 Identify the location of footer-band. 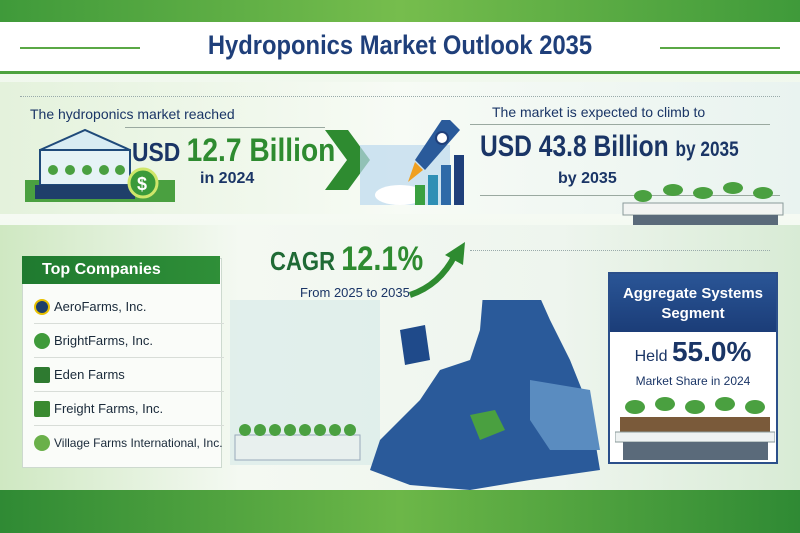
(400, 511).